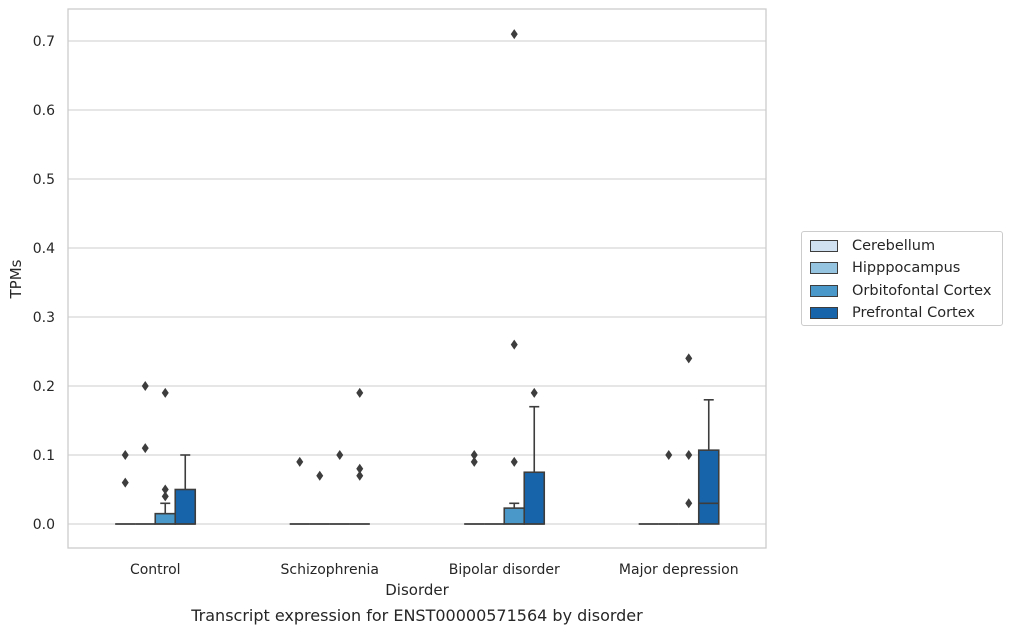 This screenshot has width=1014, height=634. What do you see at coordinates (922, 291) in the screenshot?
I see `legend-label-orbitofontal-cortex: Orbitofontal Cortex` at bounding box center [922, 291].